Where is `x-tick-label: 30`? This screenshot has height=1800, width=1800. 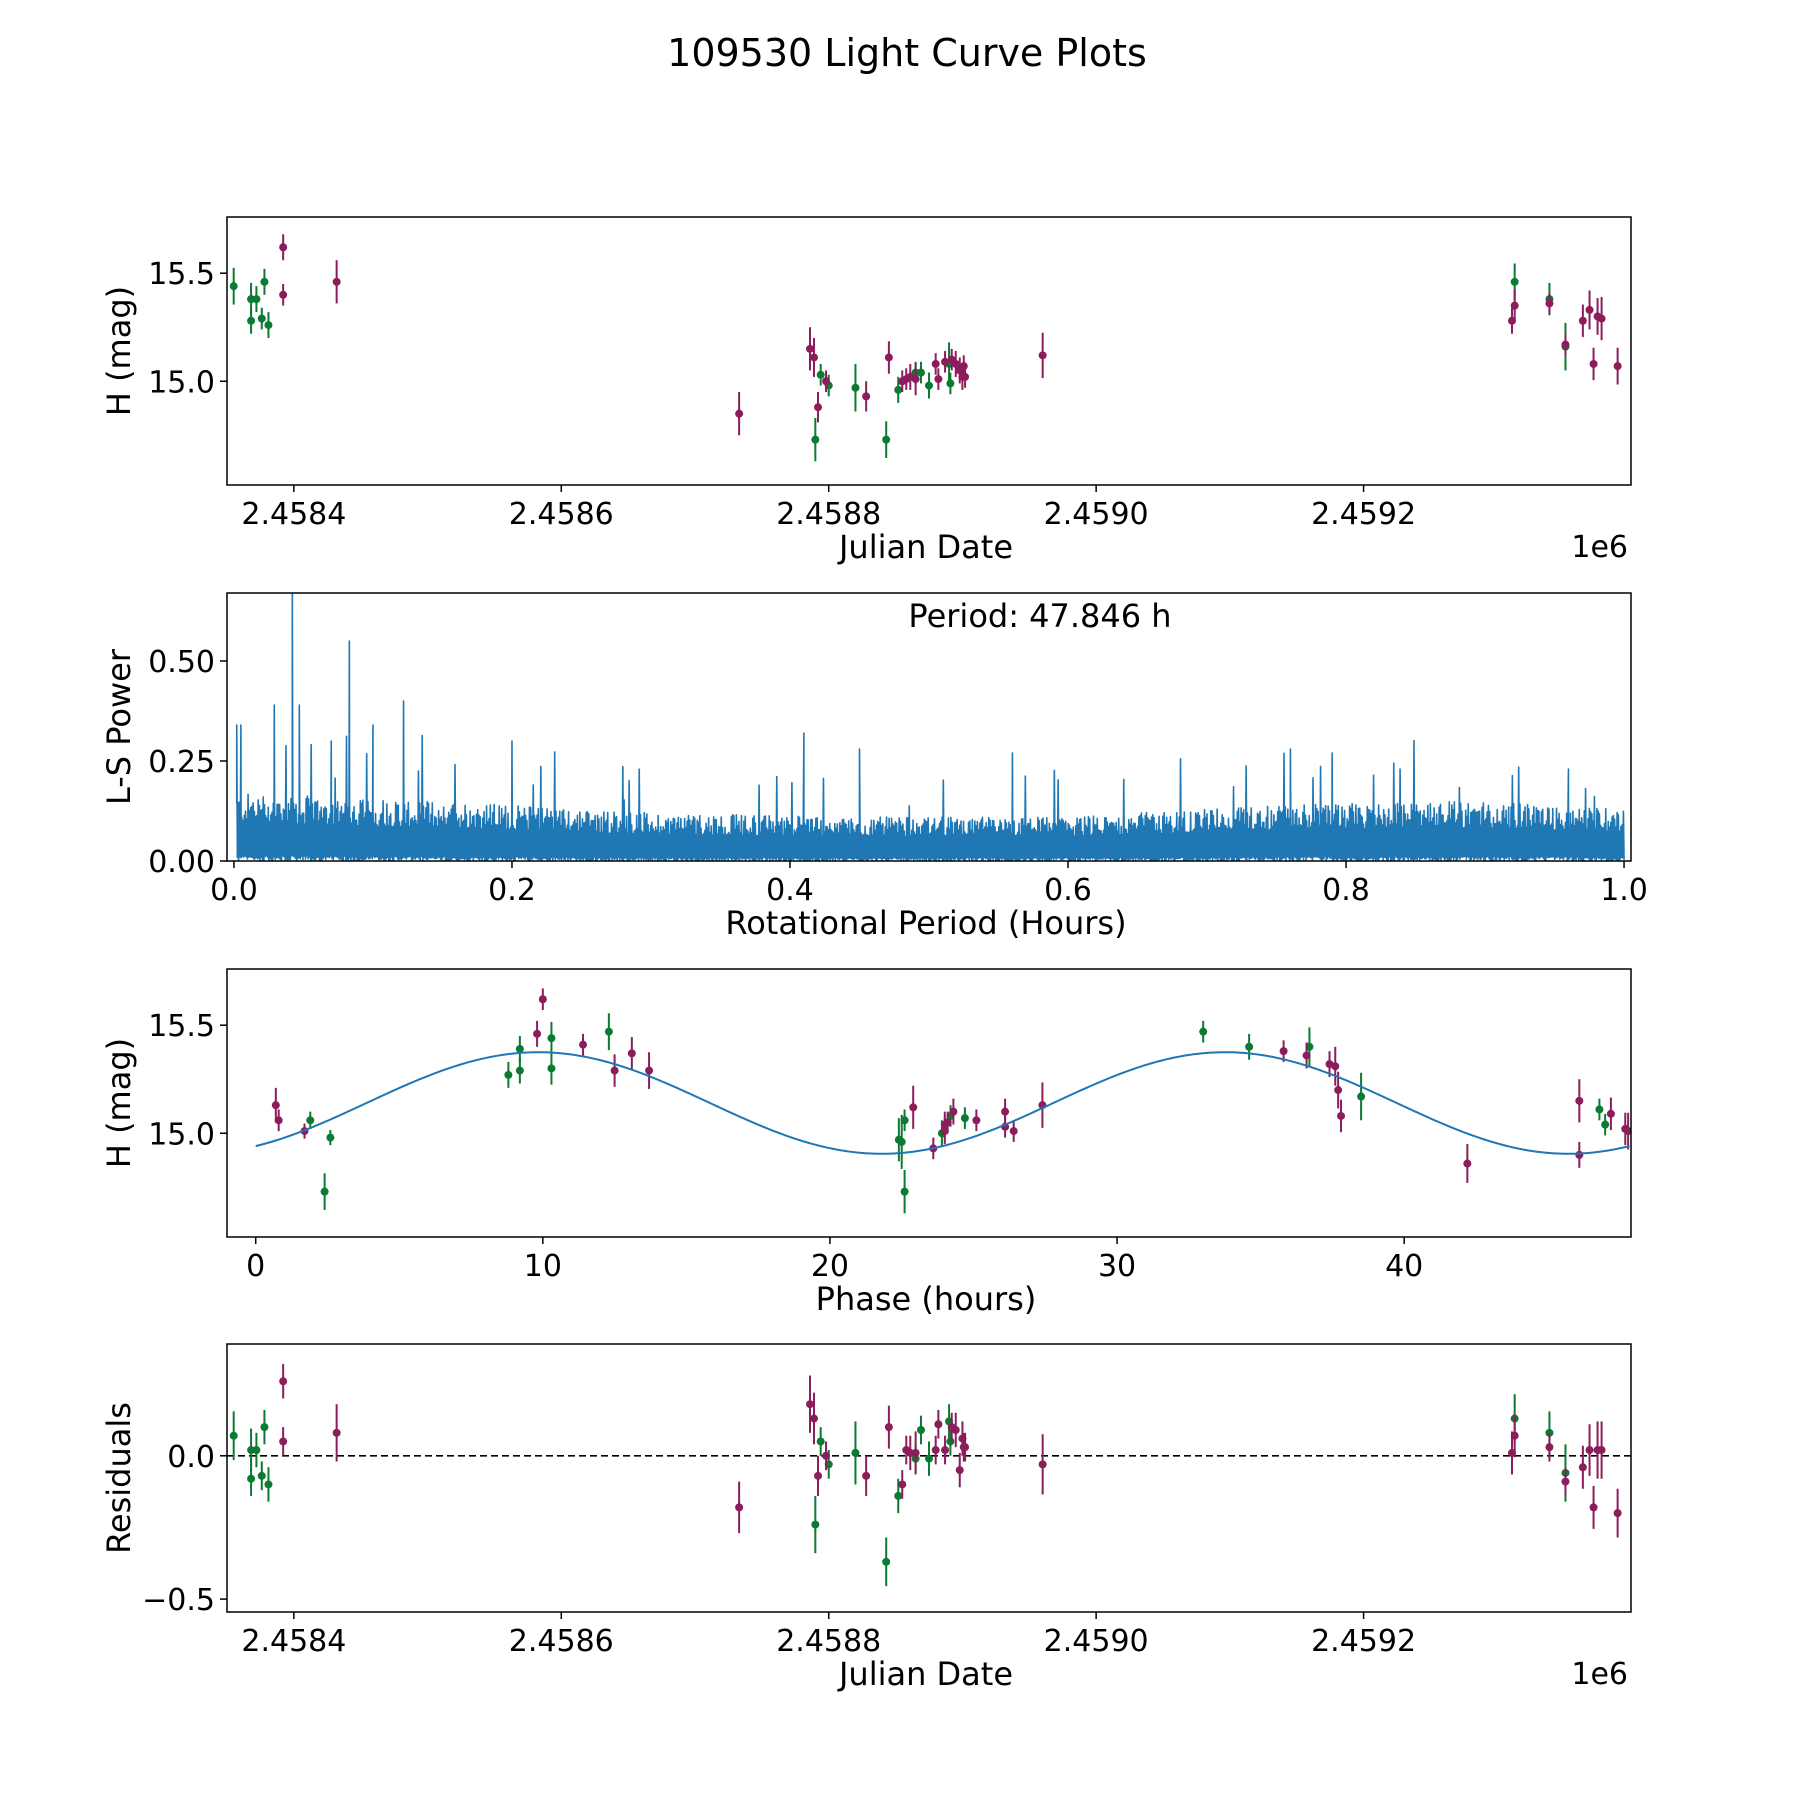
x-tick-label: 30 is located at coordinates (1117, 1266).